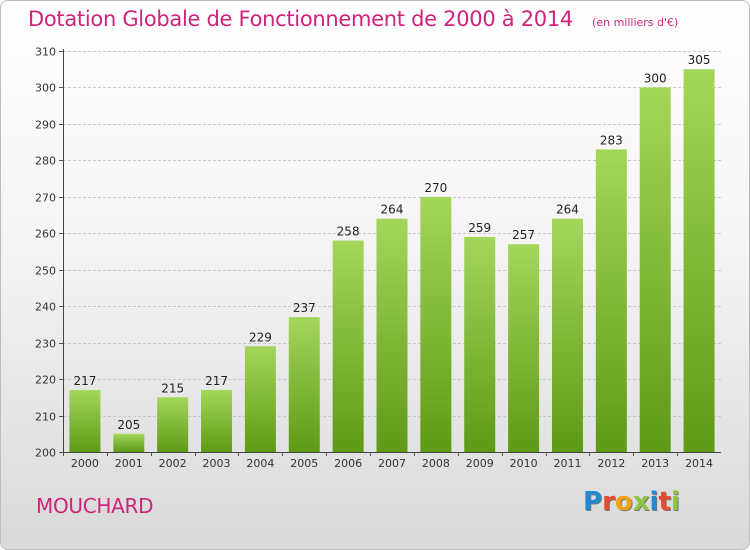  What do you see at coordinates (524, 463) in the screenshot?
I see `x-tick-label: 2010` at bounding box center [524, 463].